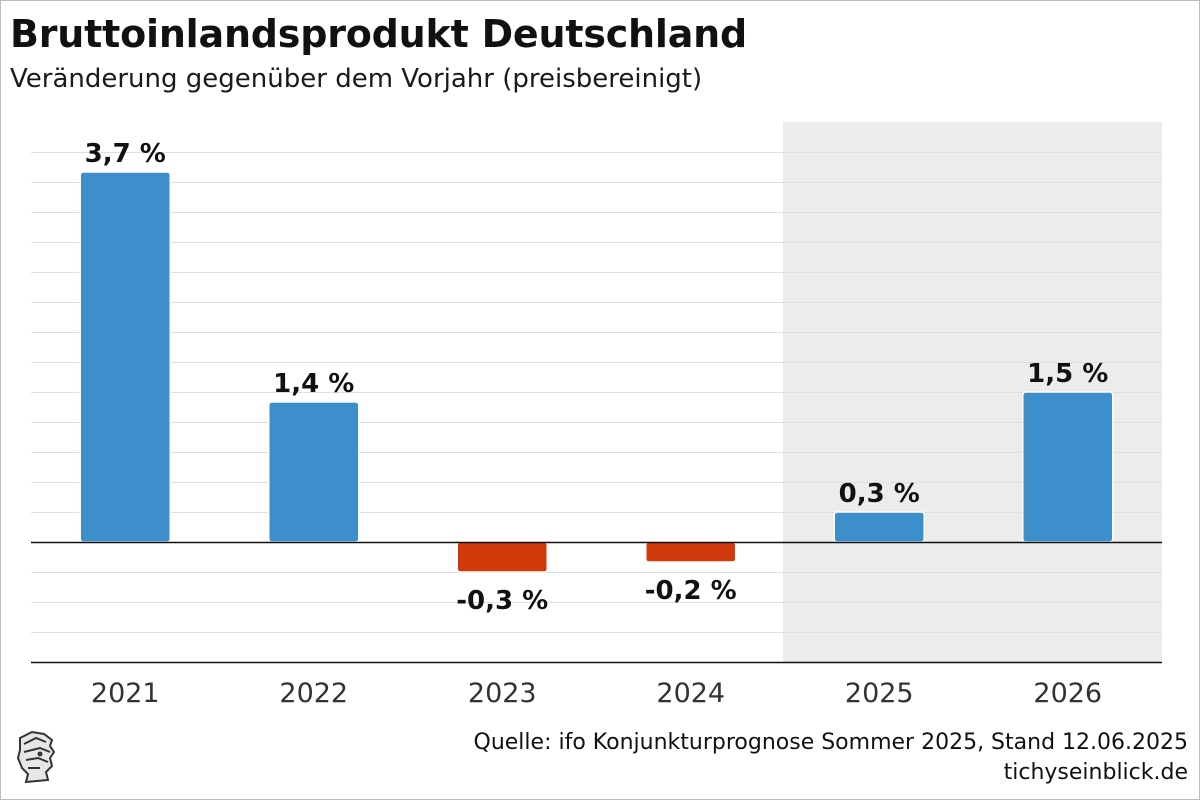 Image resolution: width=1200 pixels, height=800 pixels. What do you see at coordinates (1068, 467) in the screenshot?
I see `bar-2026` at bounding box center [1068, 467].